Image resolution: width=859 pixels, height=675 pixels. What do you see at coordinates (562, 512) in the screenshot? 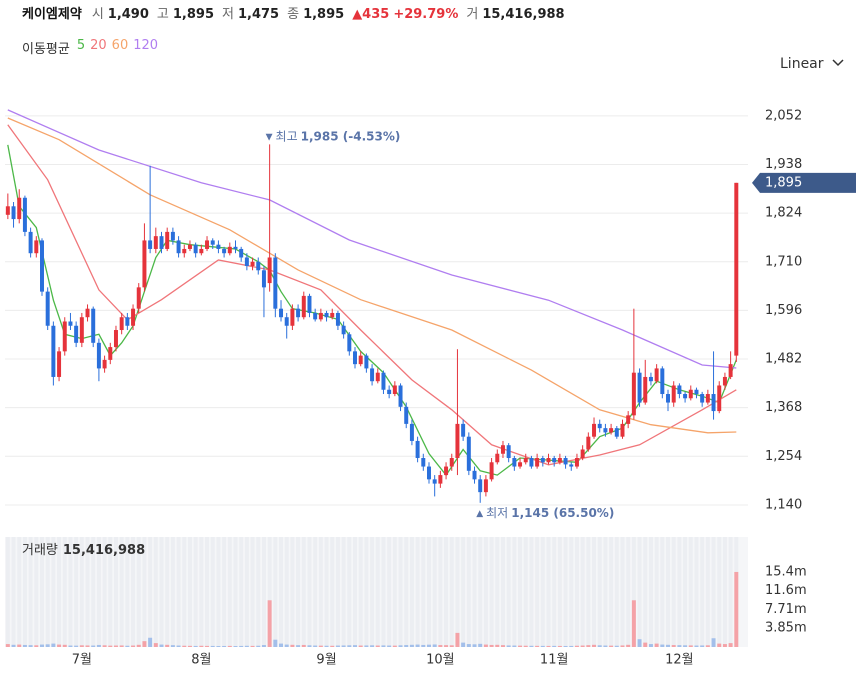
I see `annotation-value: 1,145 (65.50%)` at bounding box center [562, 512].